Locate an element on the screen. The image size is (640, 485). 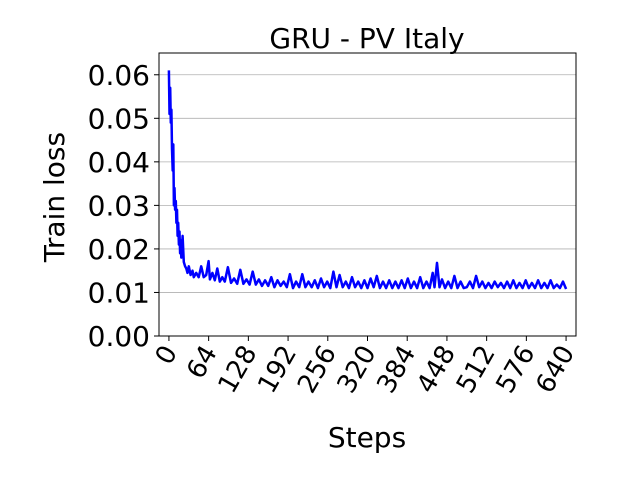
x-tick-label: 384 is located at coordinates (396, 370).